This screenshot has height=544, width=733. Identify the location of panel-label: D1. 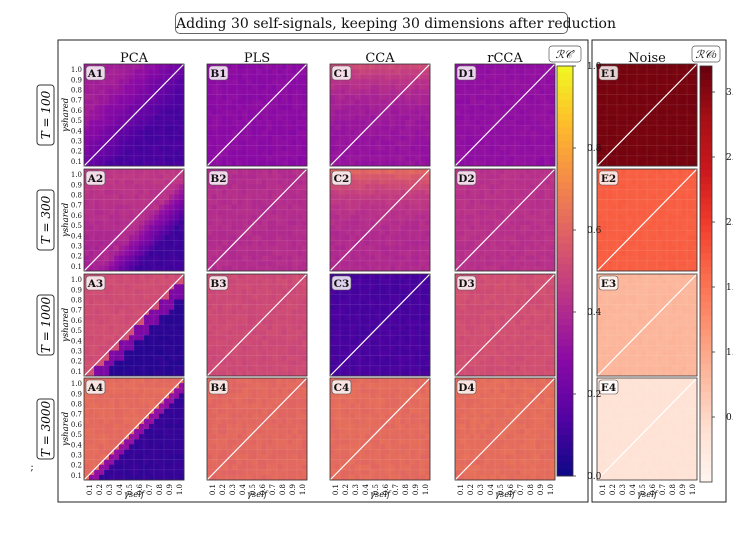
(466, 74).